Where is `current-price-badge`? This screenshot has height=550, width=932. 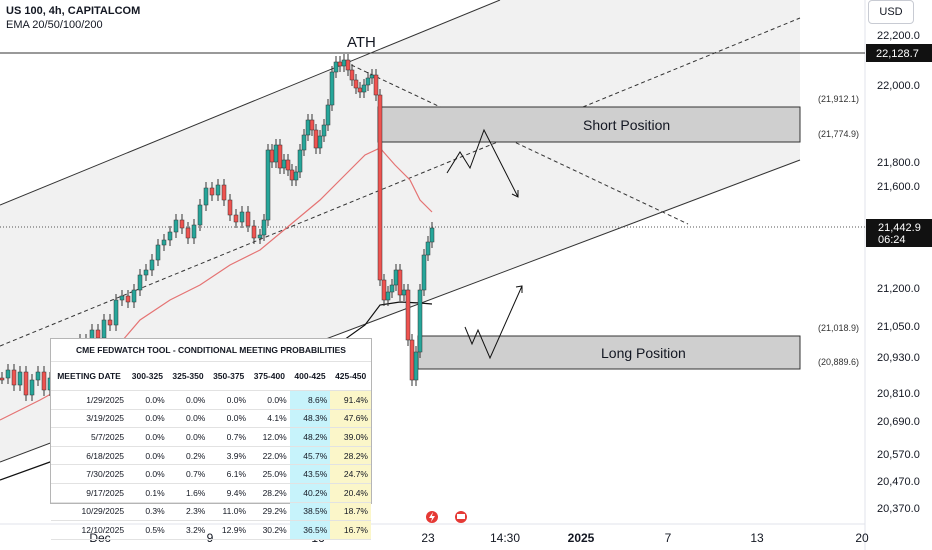
current-price-badge is located at coordinates (899, 233).